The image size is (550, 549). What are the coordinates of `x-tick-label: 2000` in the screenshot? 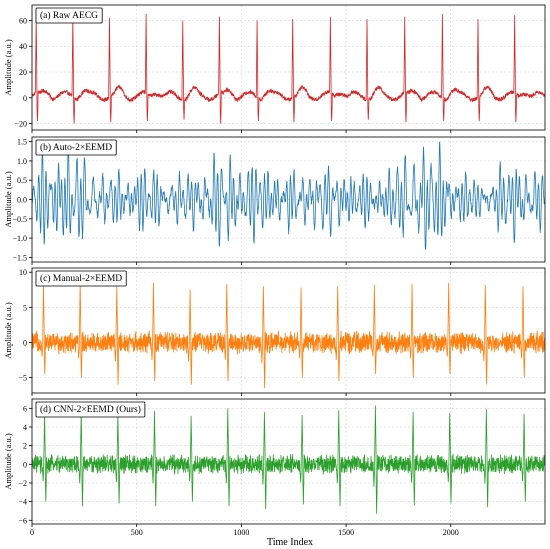 It's located at (451, 532).